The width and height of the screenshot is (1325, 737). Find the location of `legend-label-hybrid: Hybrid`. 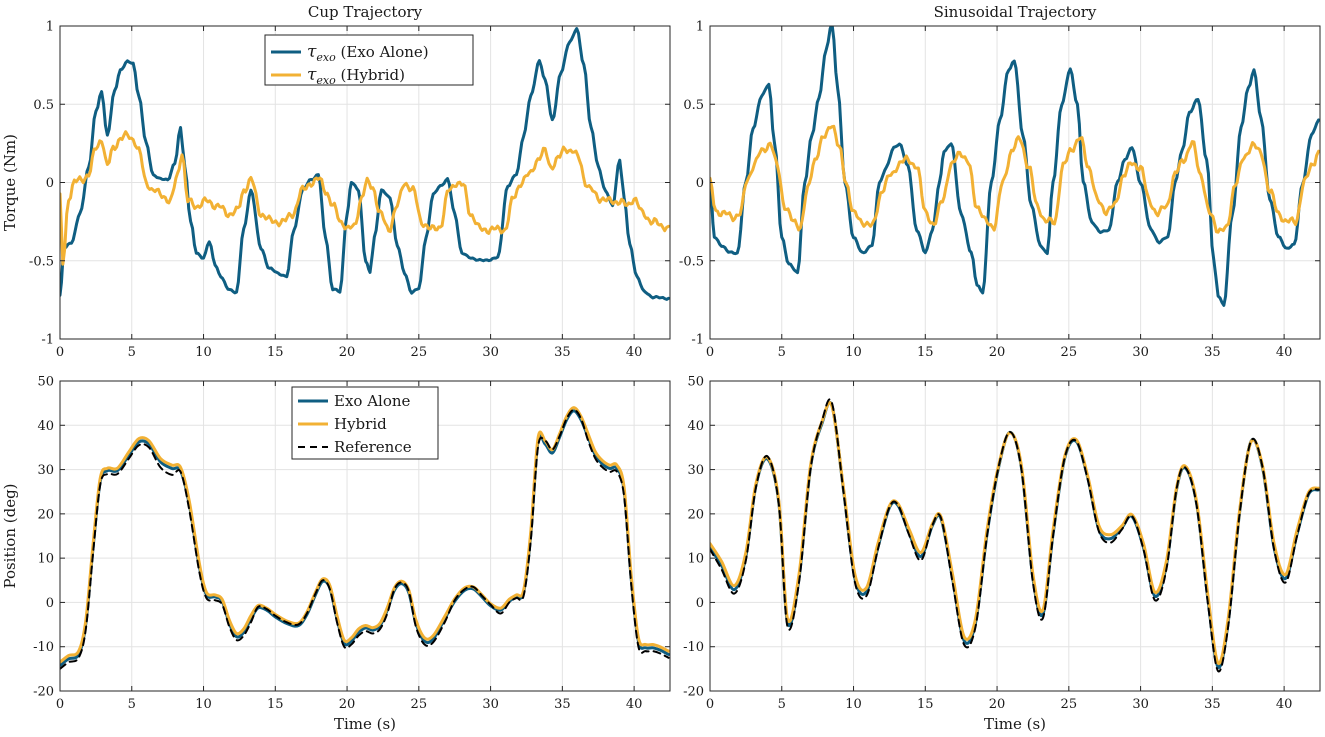

legend-label-hybrid: Hybrid is located at coordinates (360, 424).